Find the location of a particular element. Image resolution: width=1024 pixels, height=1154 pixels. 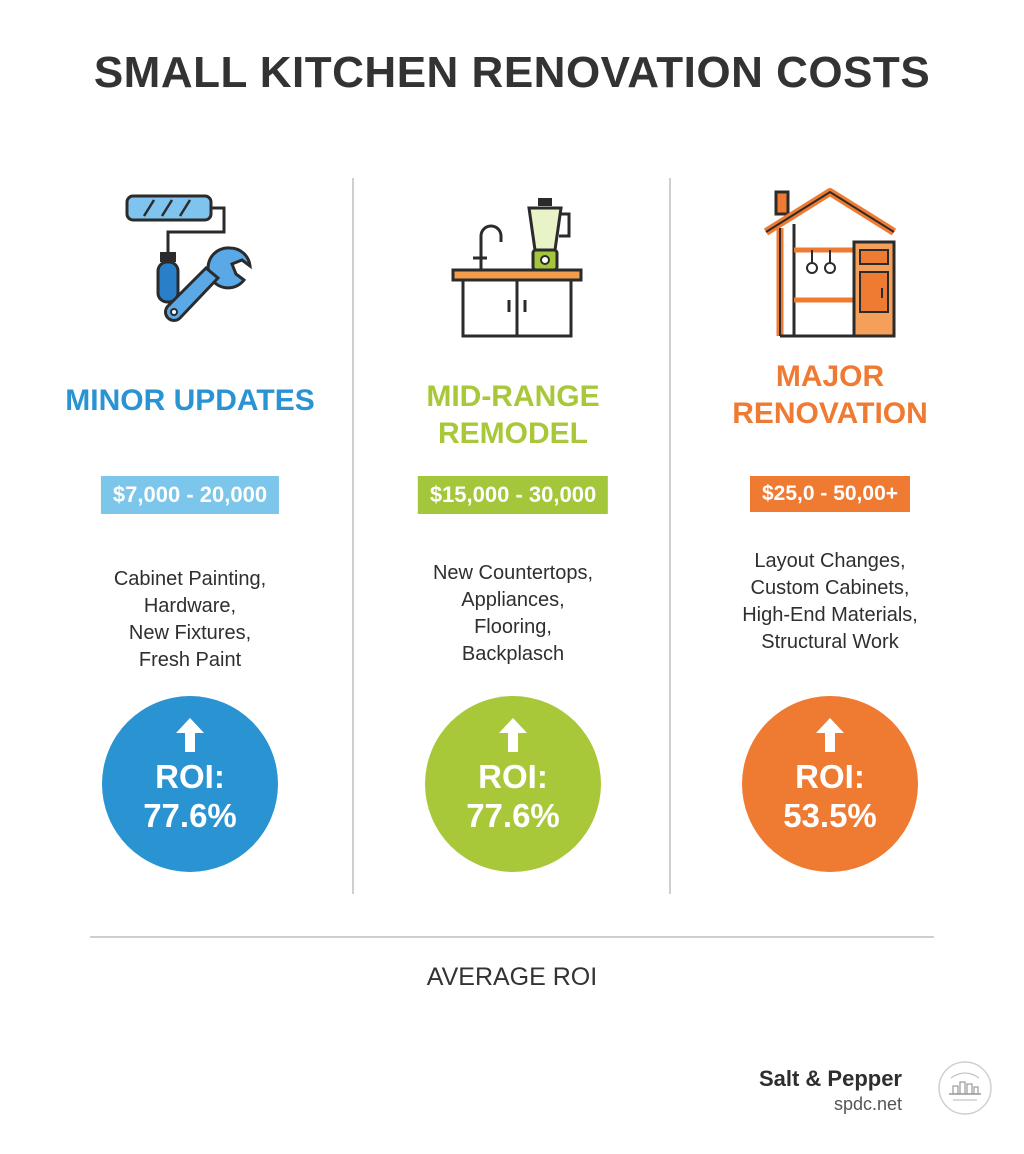

feature-item: Layout Changes, is located at coordinates (830, 561).